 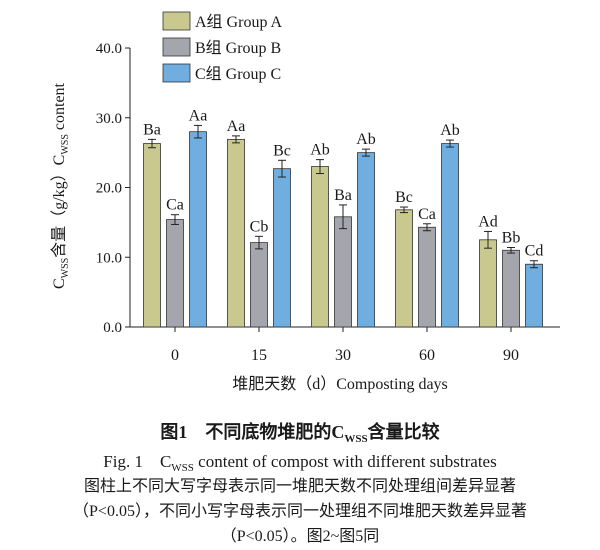 I want to click on y-tick-label: 20.0, so click(x=109, y=189).